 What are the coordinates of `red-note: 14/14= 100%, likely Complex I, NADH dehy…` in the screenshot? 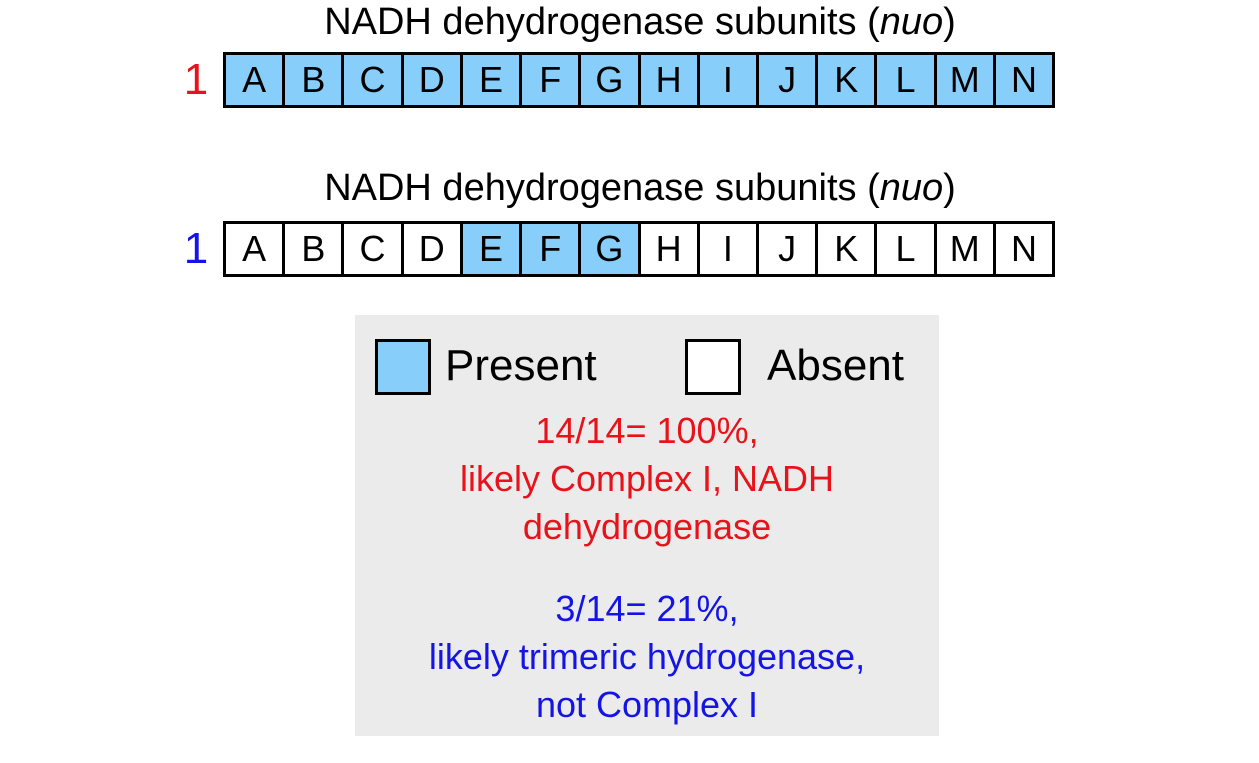 It's located at (647, 479).